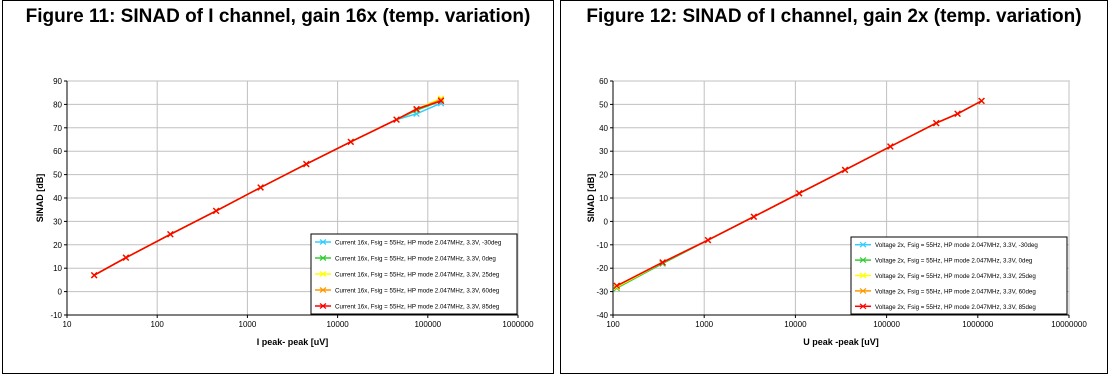  What do you see at coordinates (841, 342) in the screenshot?
I see `x-axis-label: U peak -peak [uV]` at bounding box center [841, 342].